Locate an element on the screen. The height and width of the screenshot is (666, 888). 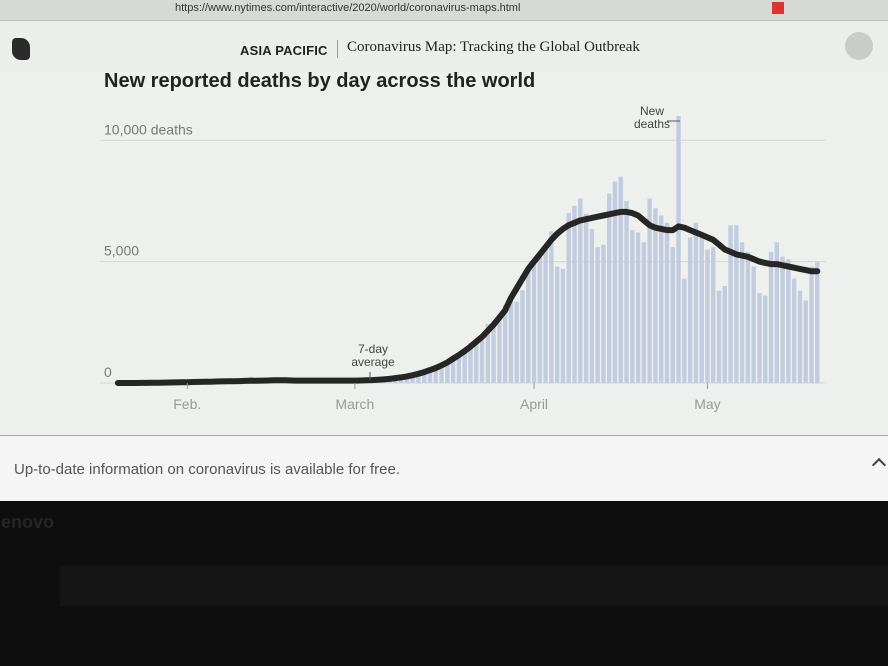
y-tick-label: 10,000 deaths is located at coordinates (148, 129).